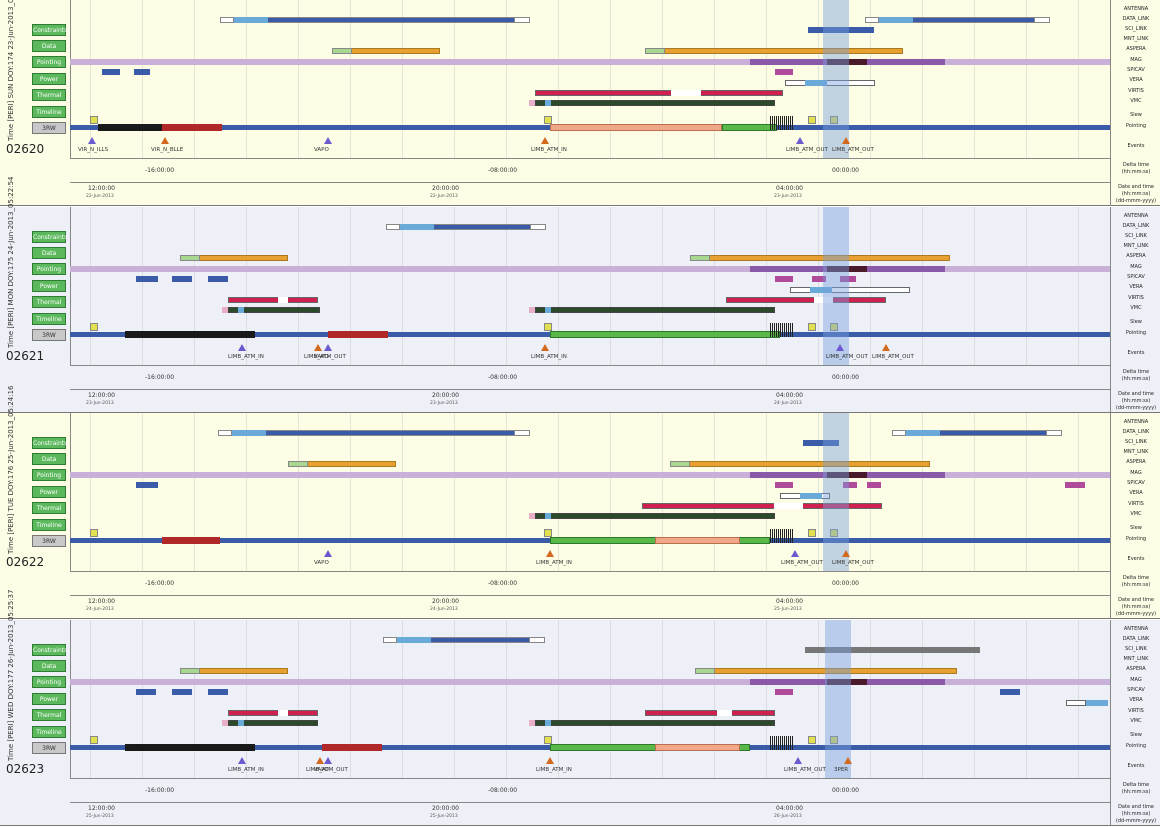  Describe the element at coordinates (1136, 333) in the screenshot. I see `row-label: Pointing` at that location.